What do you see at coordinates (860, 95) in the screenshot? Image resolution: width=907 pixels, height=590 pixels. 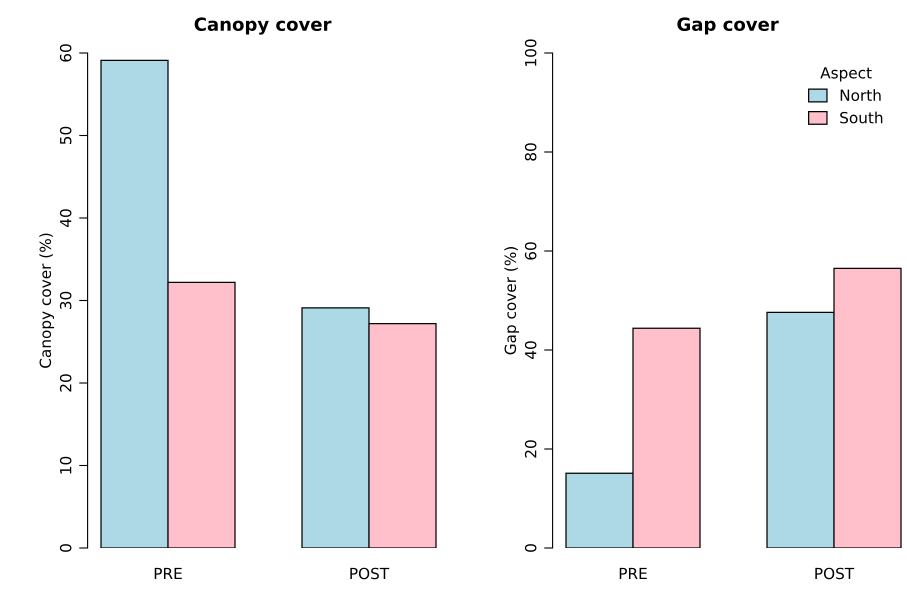 I see `legend-label: North` at bounding box center [860, 95].